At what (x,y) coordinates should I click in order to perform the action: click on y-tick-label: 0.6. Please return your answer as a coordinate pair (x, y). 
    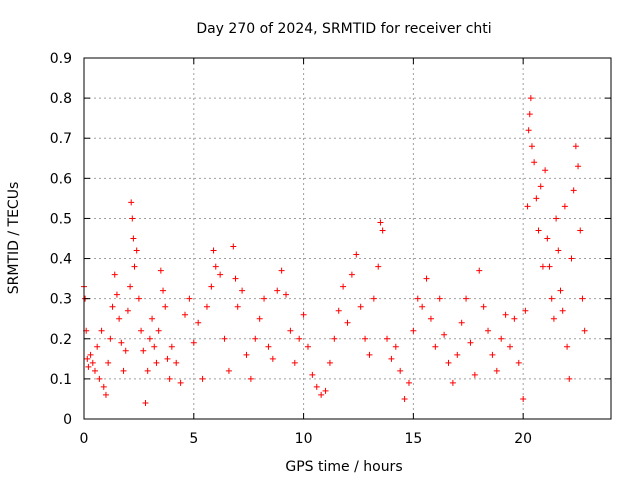
    Looking at the image, I should click on (61, 179).